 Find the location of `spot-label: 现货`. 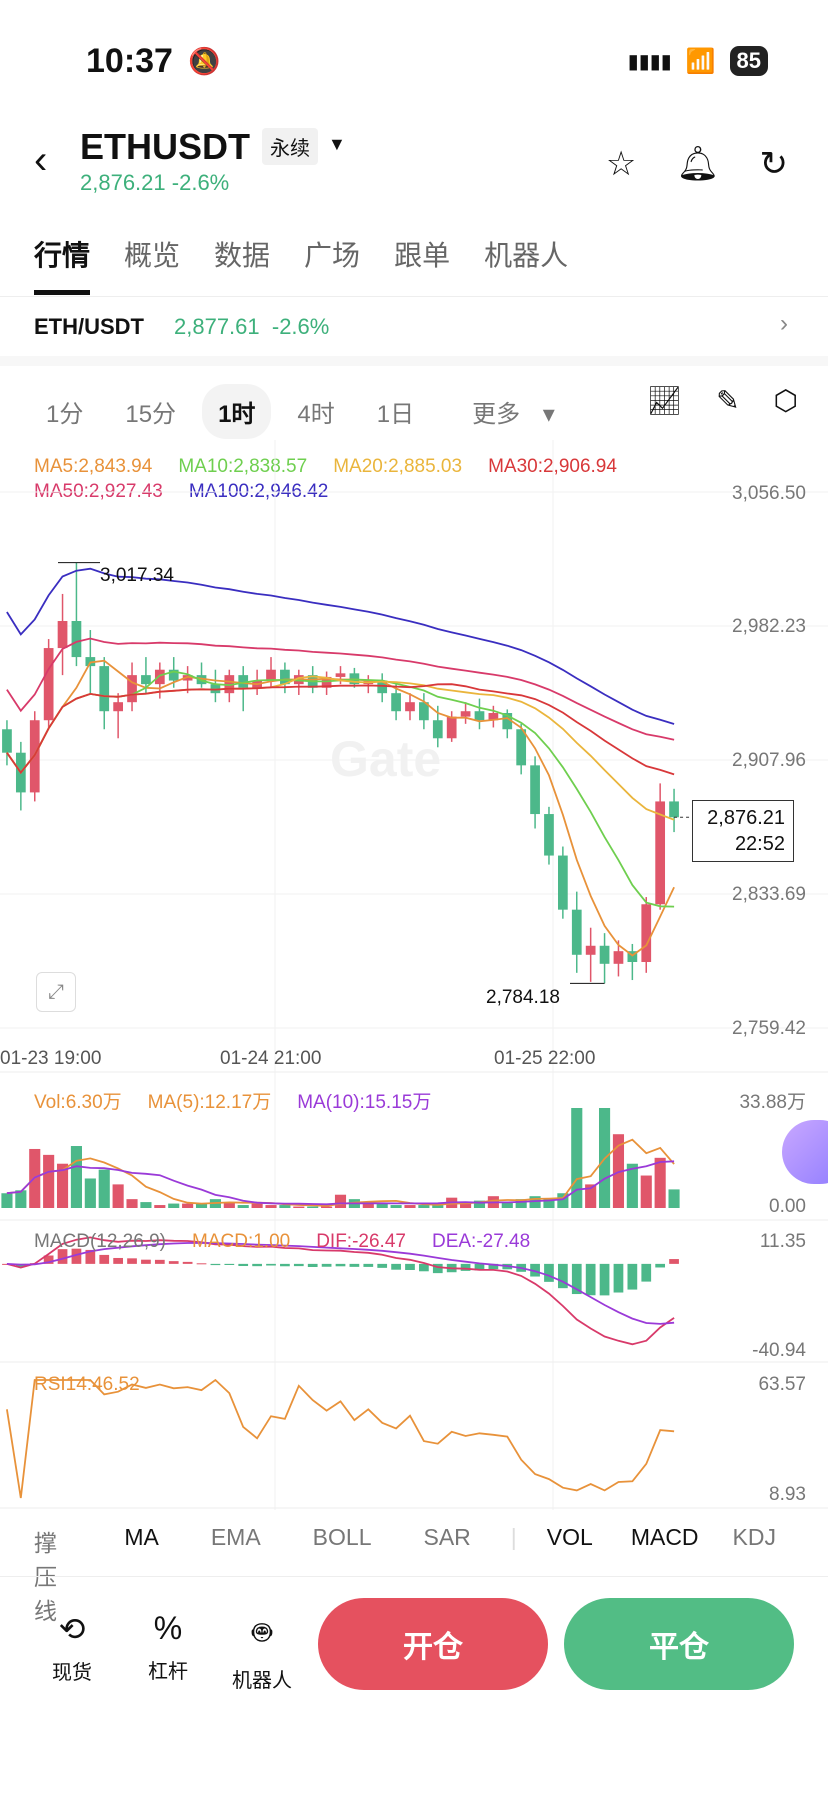

spot-label: 现货 is located at coordinates (72, 1673).